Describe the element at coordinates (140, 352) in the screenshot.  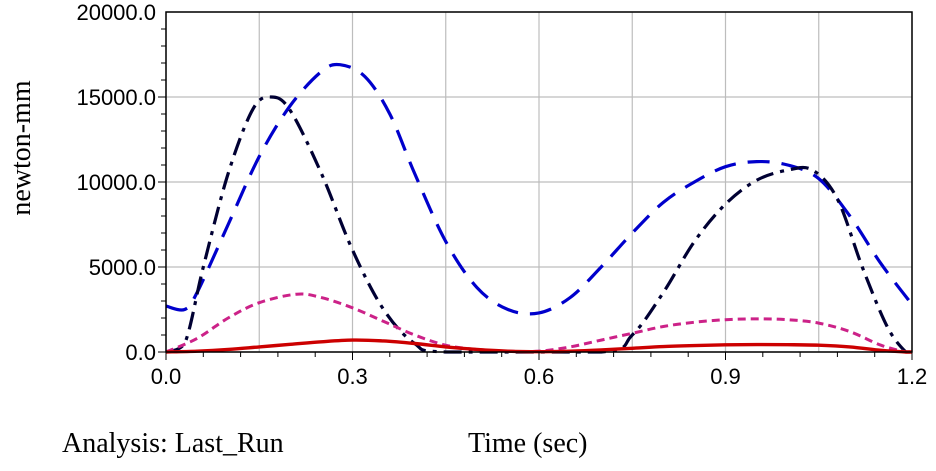
I see `y-tick-label: 0.0` at that location.